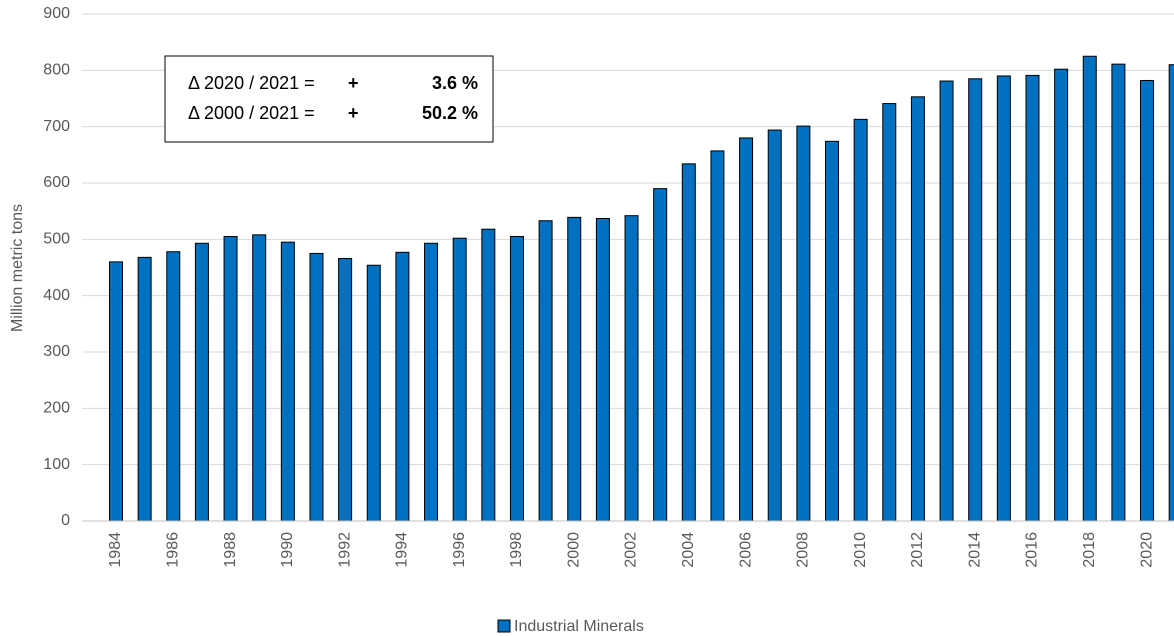 The height and width of the screenshot is (636, 1174). Describe the element at coordinates (329, 99) in the screenshot. I see `annotation-box` at that location.